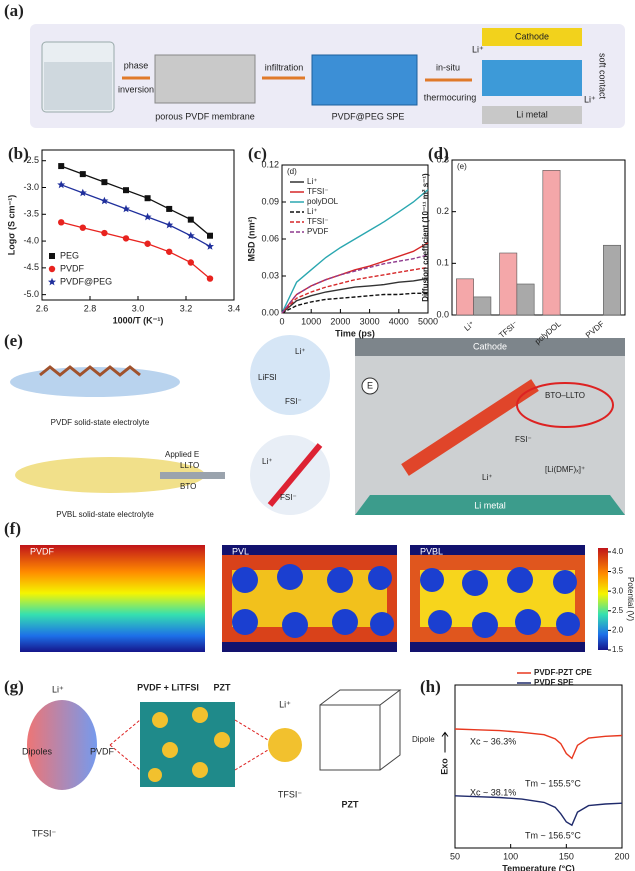 This screenshot has width=635, height=871. What do you see at coordinates (290, 375) in the screenshot?
I see `bubble` at bounding box center [290, 375].